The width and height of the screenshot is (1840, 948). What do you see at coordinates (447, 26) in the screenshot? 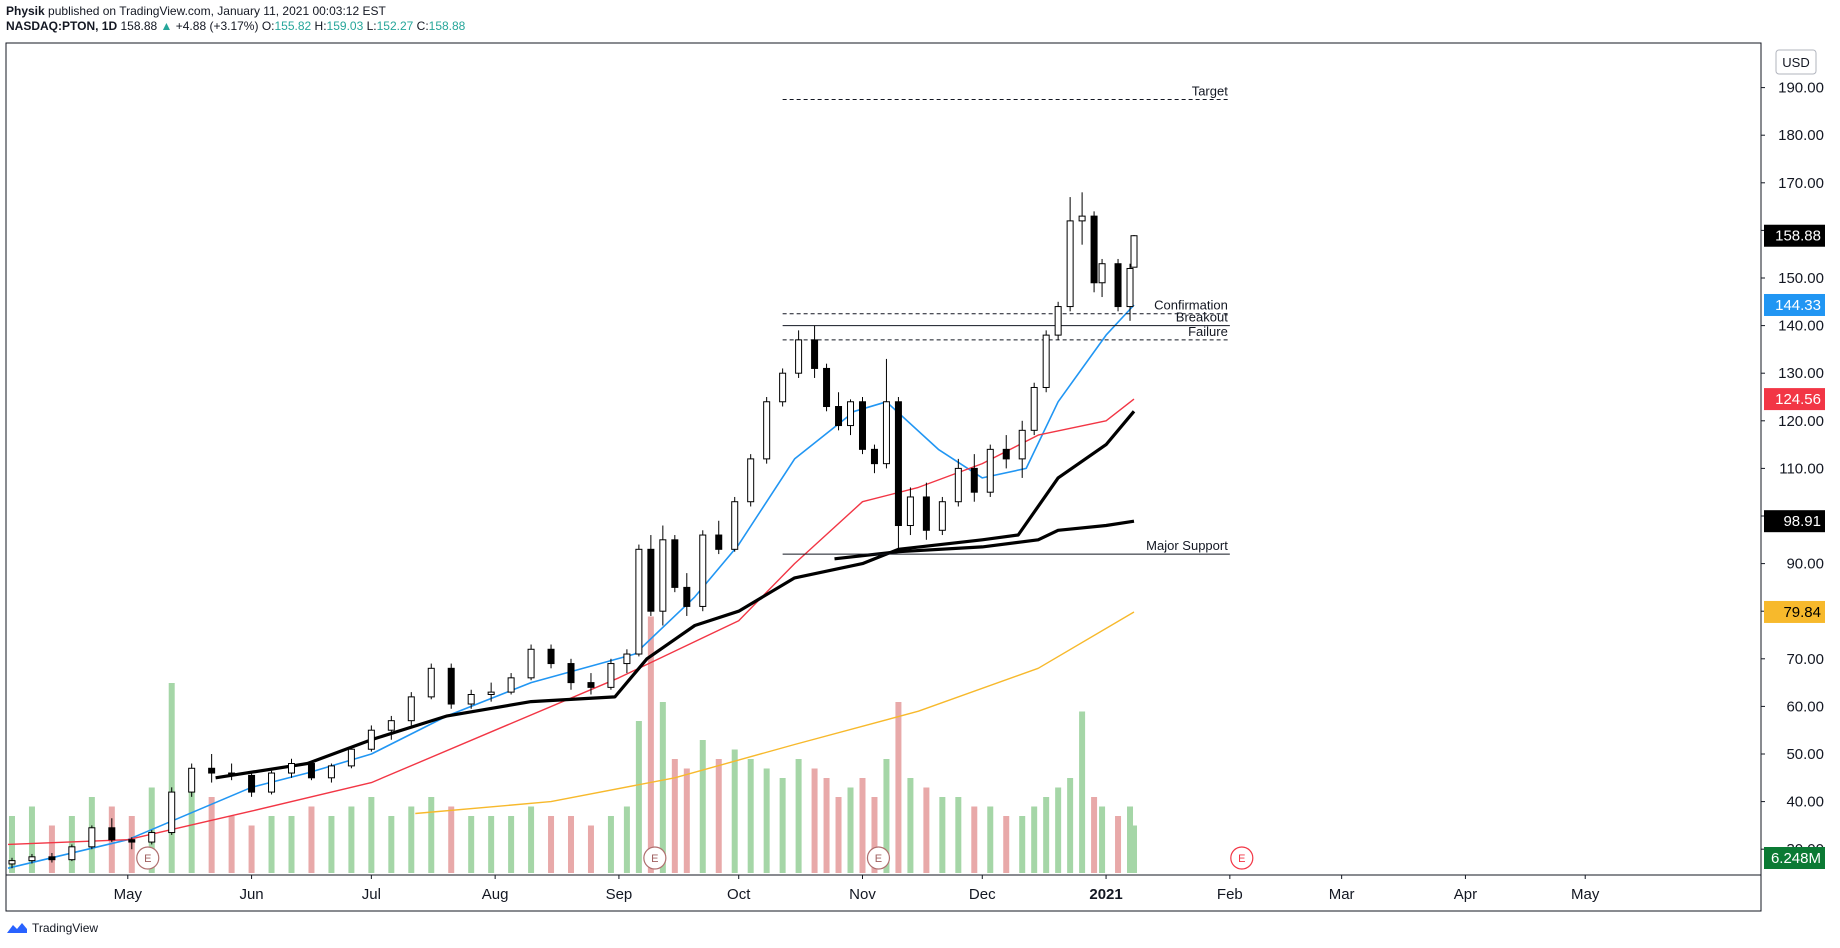
I see `close-value: 158.88` at bounding box center [447, 26].